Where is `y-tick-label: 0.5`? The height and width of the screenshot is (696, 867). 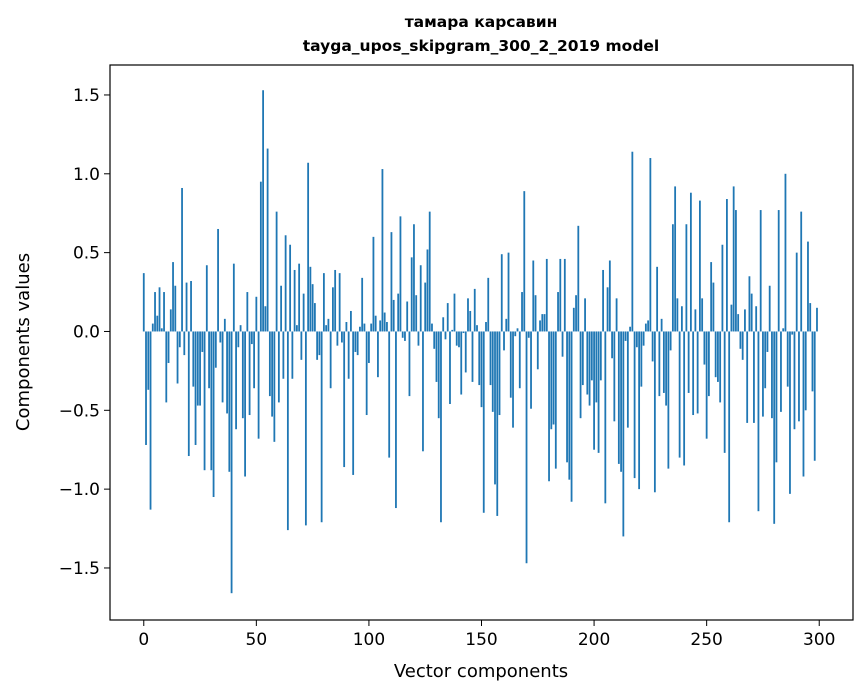
y-tick-label: 0.5 is located at coordinates (86, 254).